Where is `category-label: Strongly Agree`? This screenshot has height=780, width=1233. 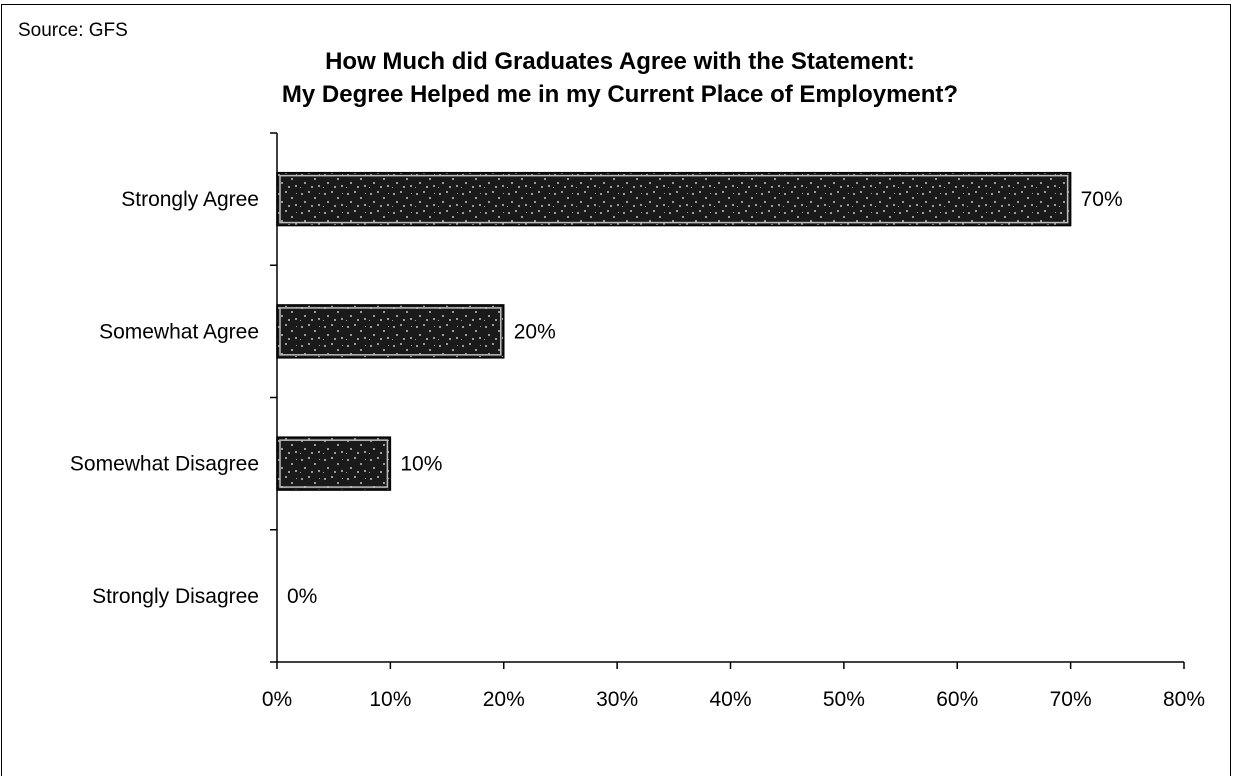
category-label: Strongly Agree is located at coordinates (190, 199).